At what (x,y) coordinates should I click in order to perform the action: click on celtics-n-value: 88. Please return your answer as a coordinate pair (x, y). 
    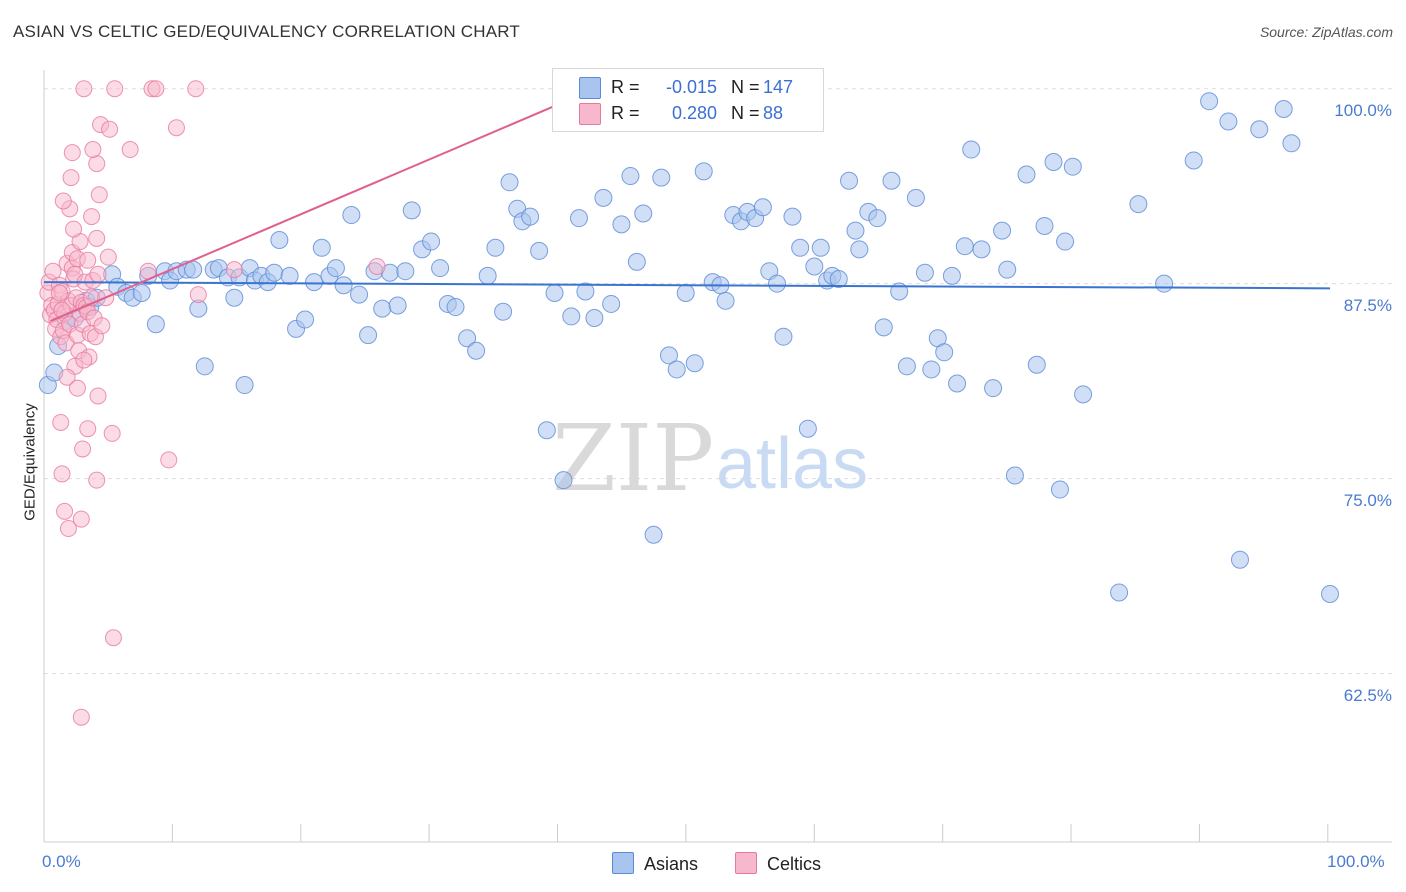
    Looking at the image, I should click on (773, 113).